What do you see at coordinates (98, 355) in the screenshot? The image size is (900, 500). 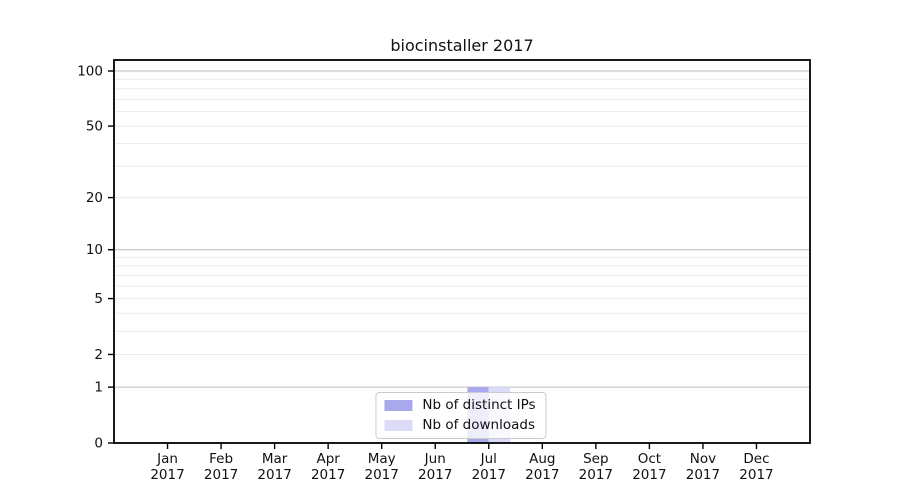 I see `y-tick-label: 2` at bounding box center [98, 355].